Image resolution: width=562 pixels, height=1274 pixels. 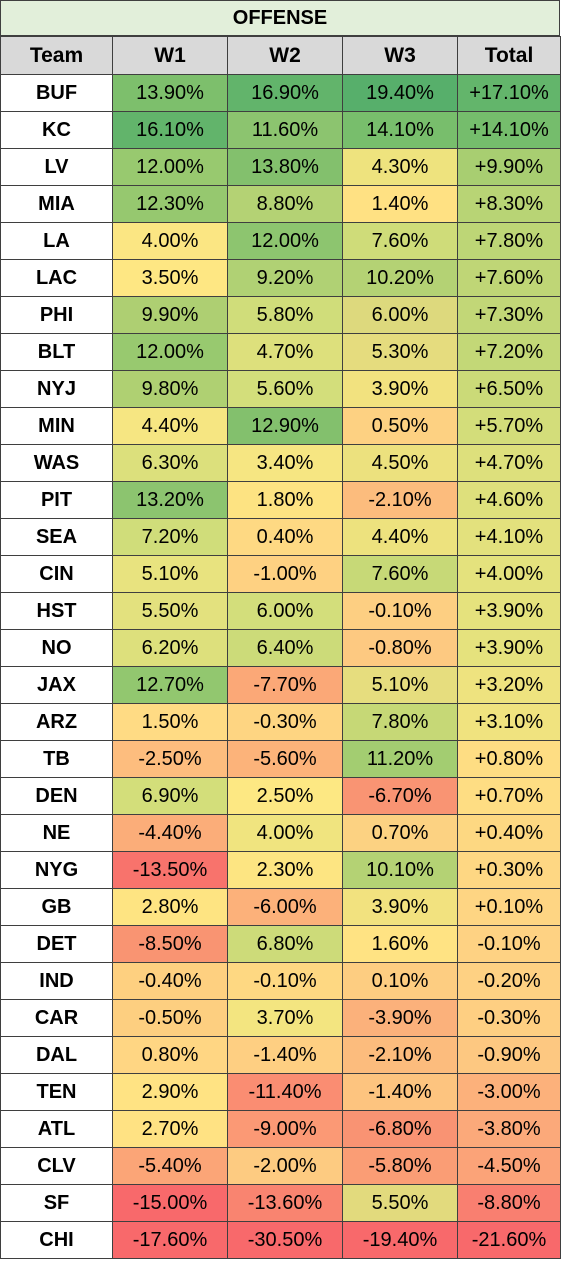 I want to click on w2-cell: 16.90%, so click(x=285, y=93).